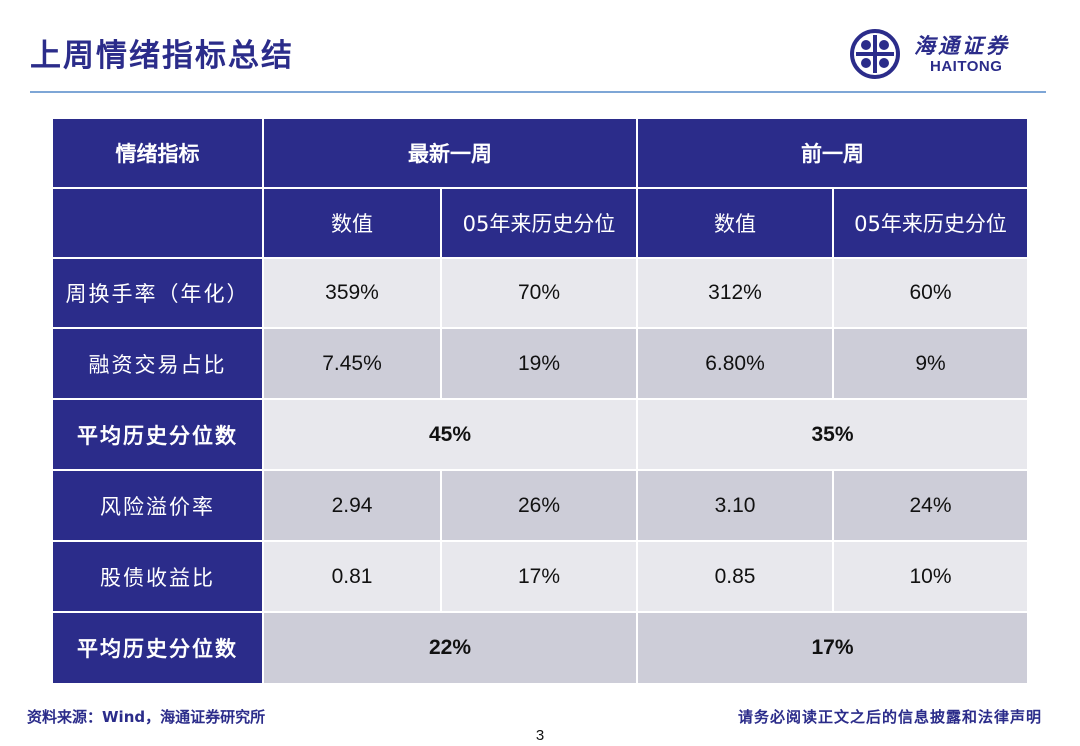 The image size is (1080, 746). I want to click on cell-prev-percentile: 9%, so click(930, 363).